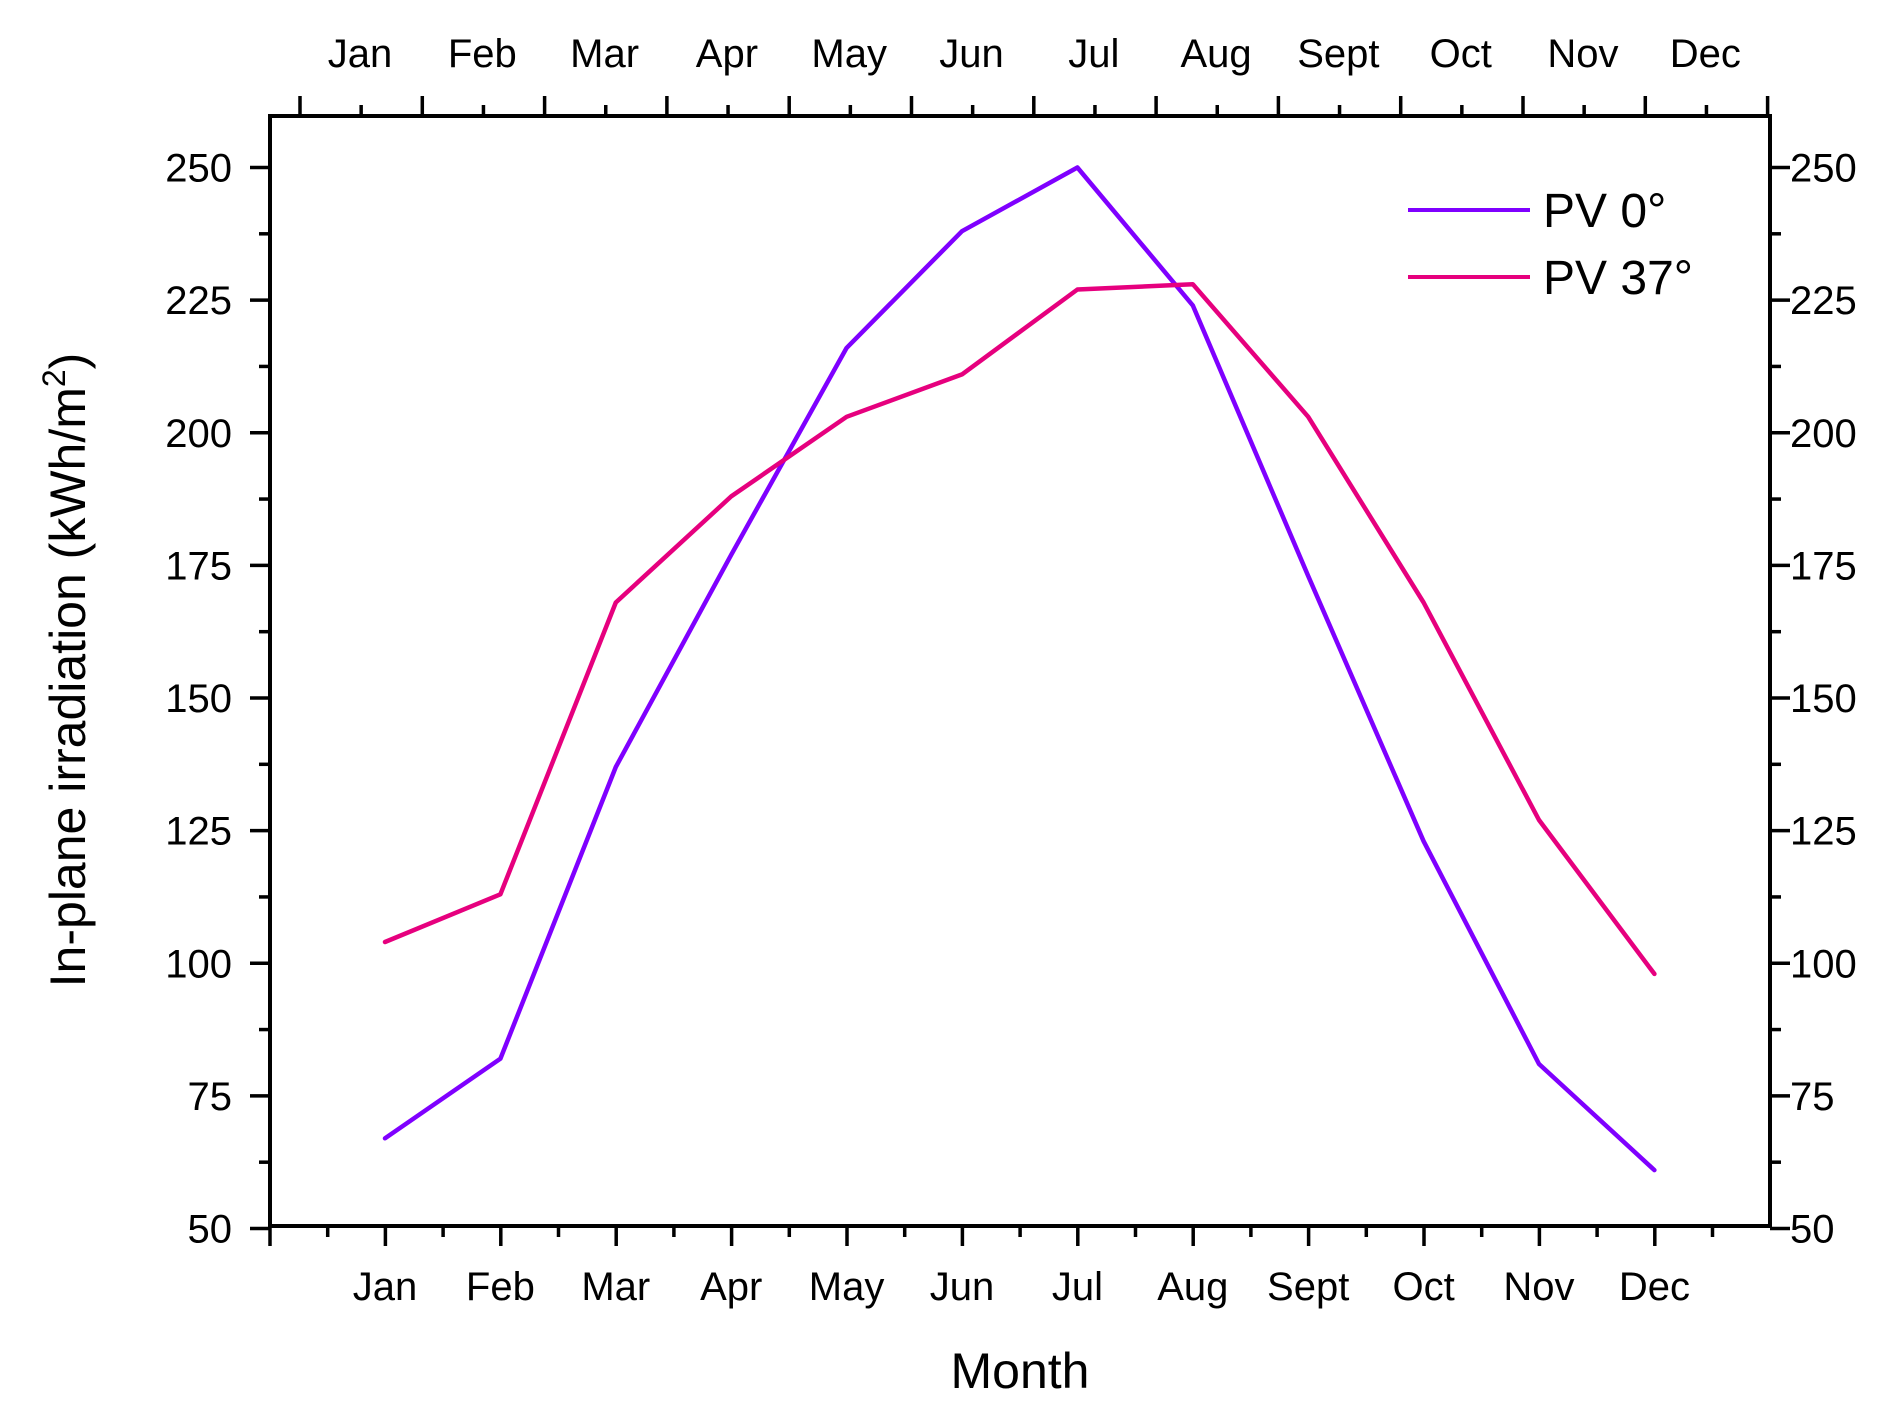  I want to click on x-tick-label-top: May, so click(849, 54).